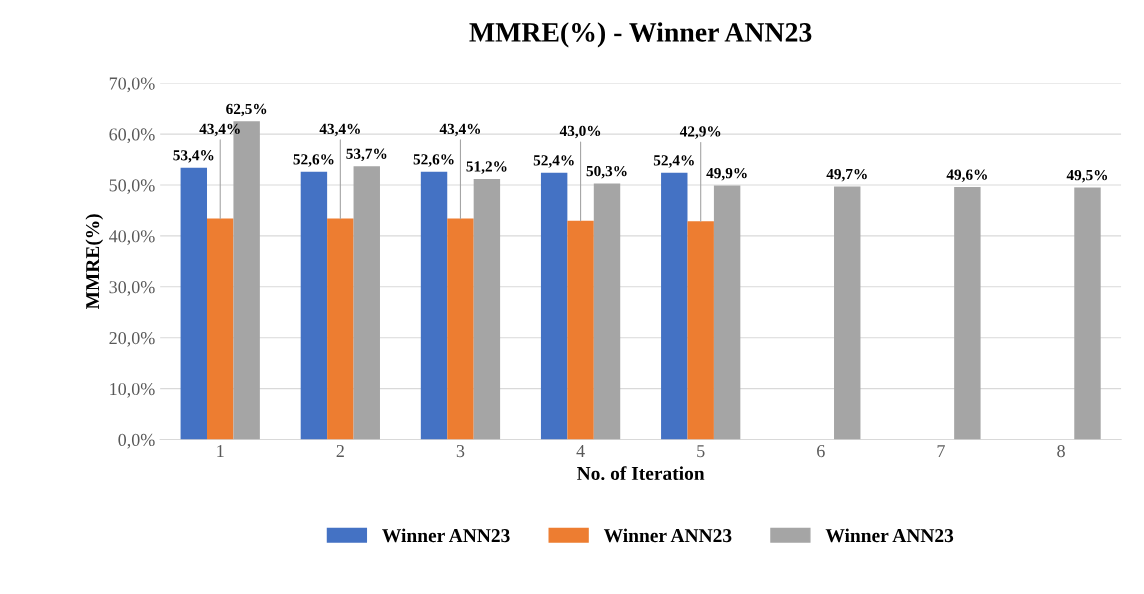  What do you see at coordinates (340, 450) in the screenshot?
I see `x-tick-label: 2` at bounding box center [340, 450].